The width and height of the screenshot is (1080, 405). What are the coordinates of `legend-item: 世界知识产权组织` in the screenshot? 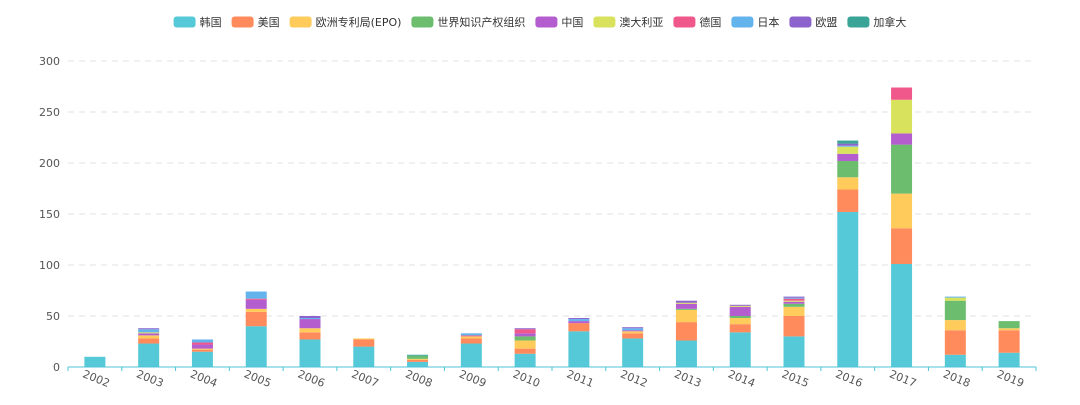 It's located at (468, 22).